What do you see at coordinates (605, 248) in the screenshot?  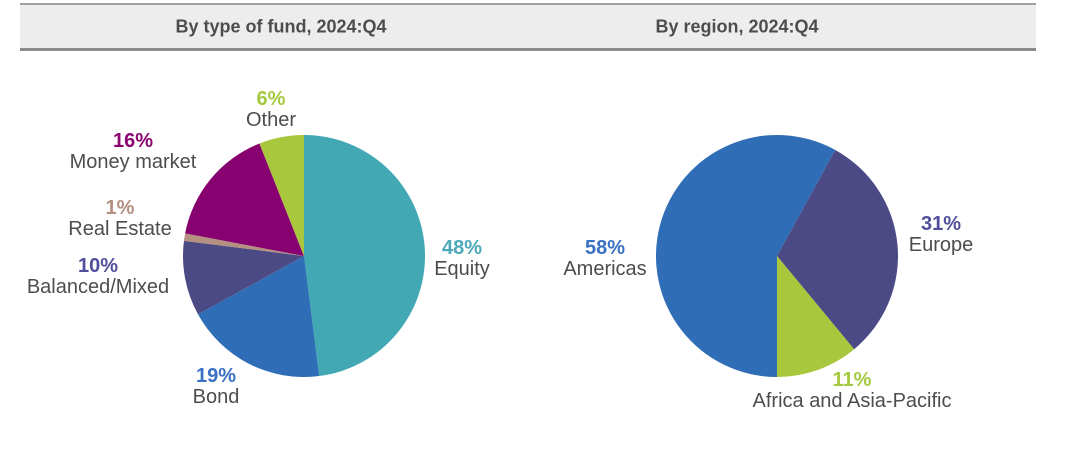 I see `label-americas-pct: 58%` at bounding box center [605, 248].